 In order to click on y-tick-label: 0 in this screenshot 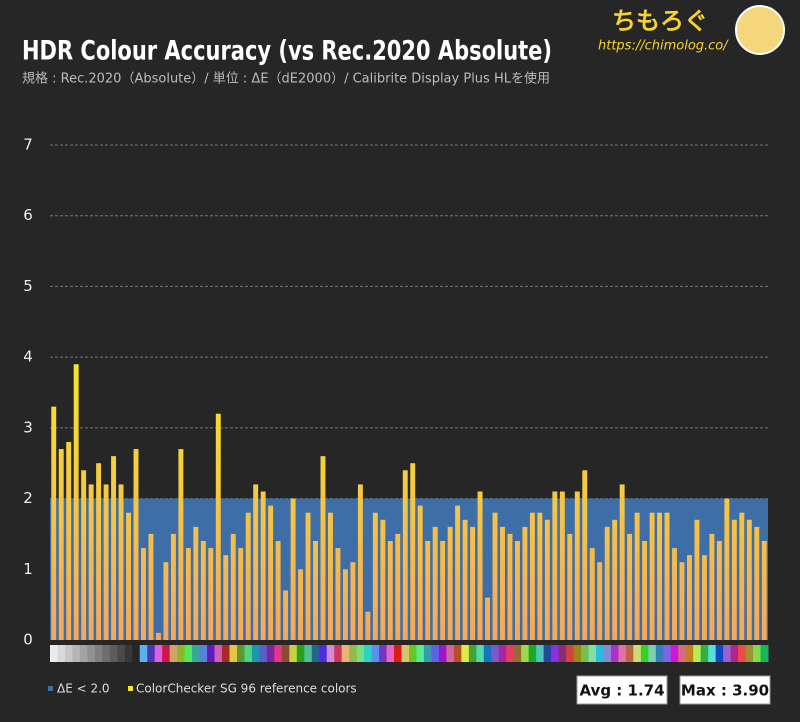, I will do `click(28, 640)`.